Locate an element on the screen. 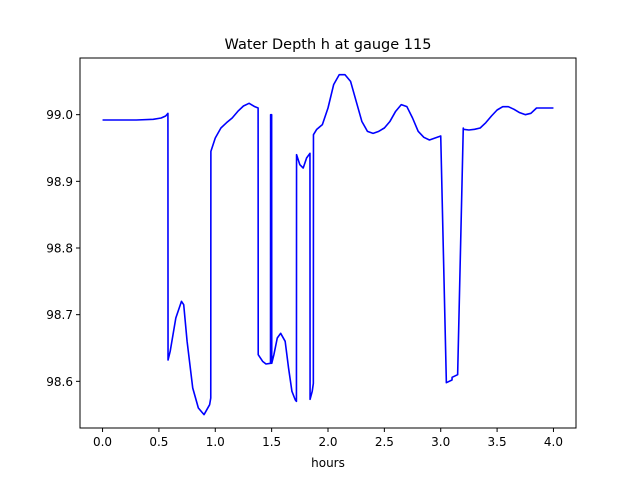 This screenshot has width=640, height=480. y-tick-label: 98.6 is located at coordinates (59, 382).